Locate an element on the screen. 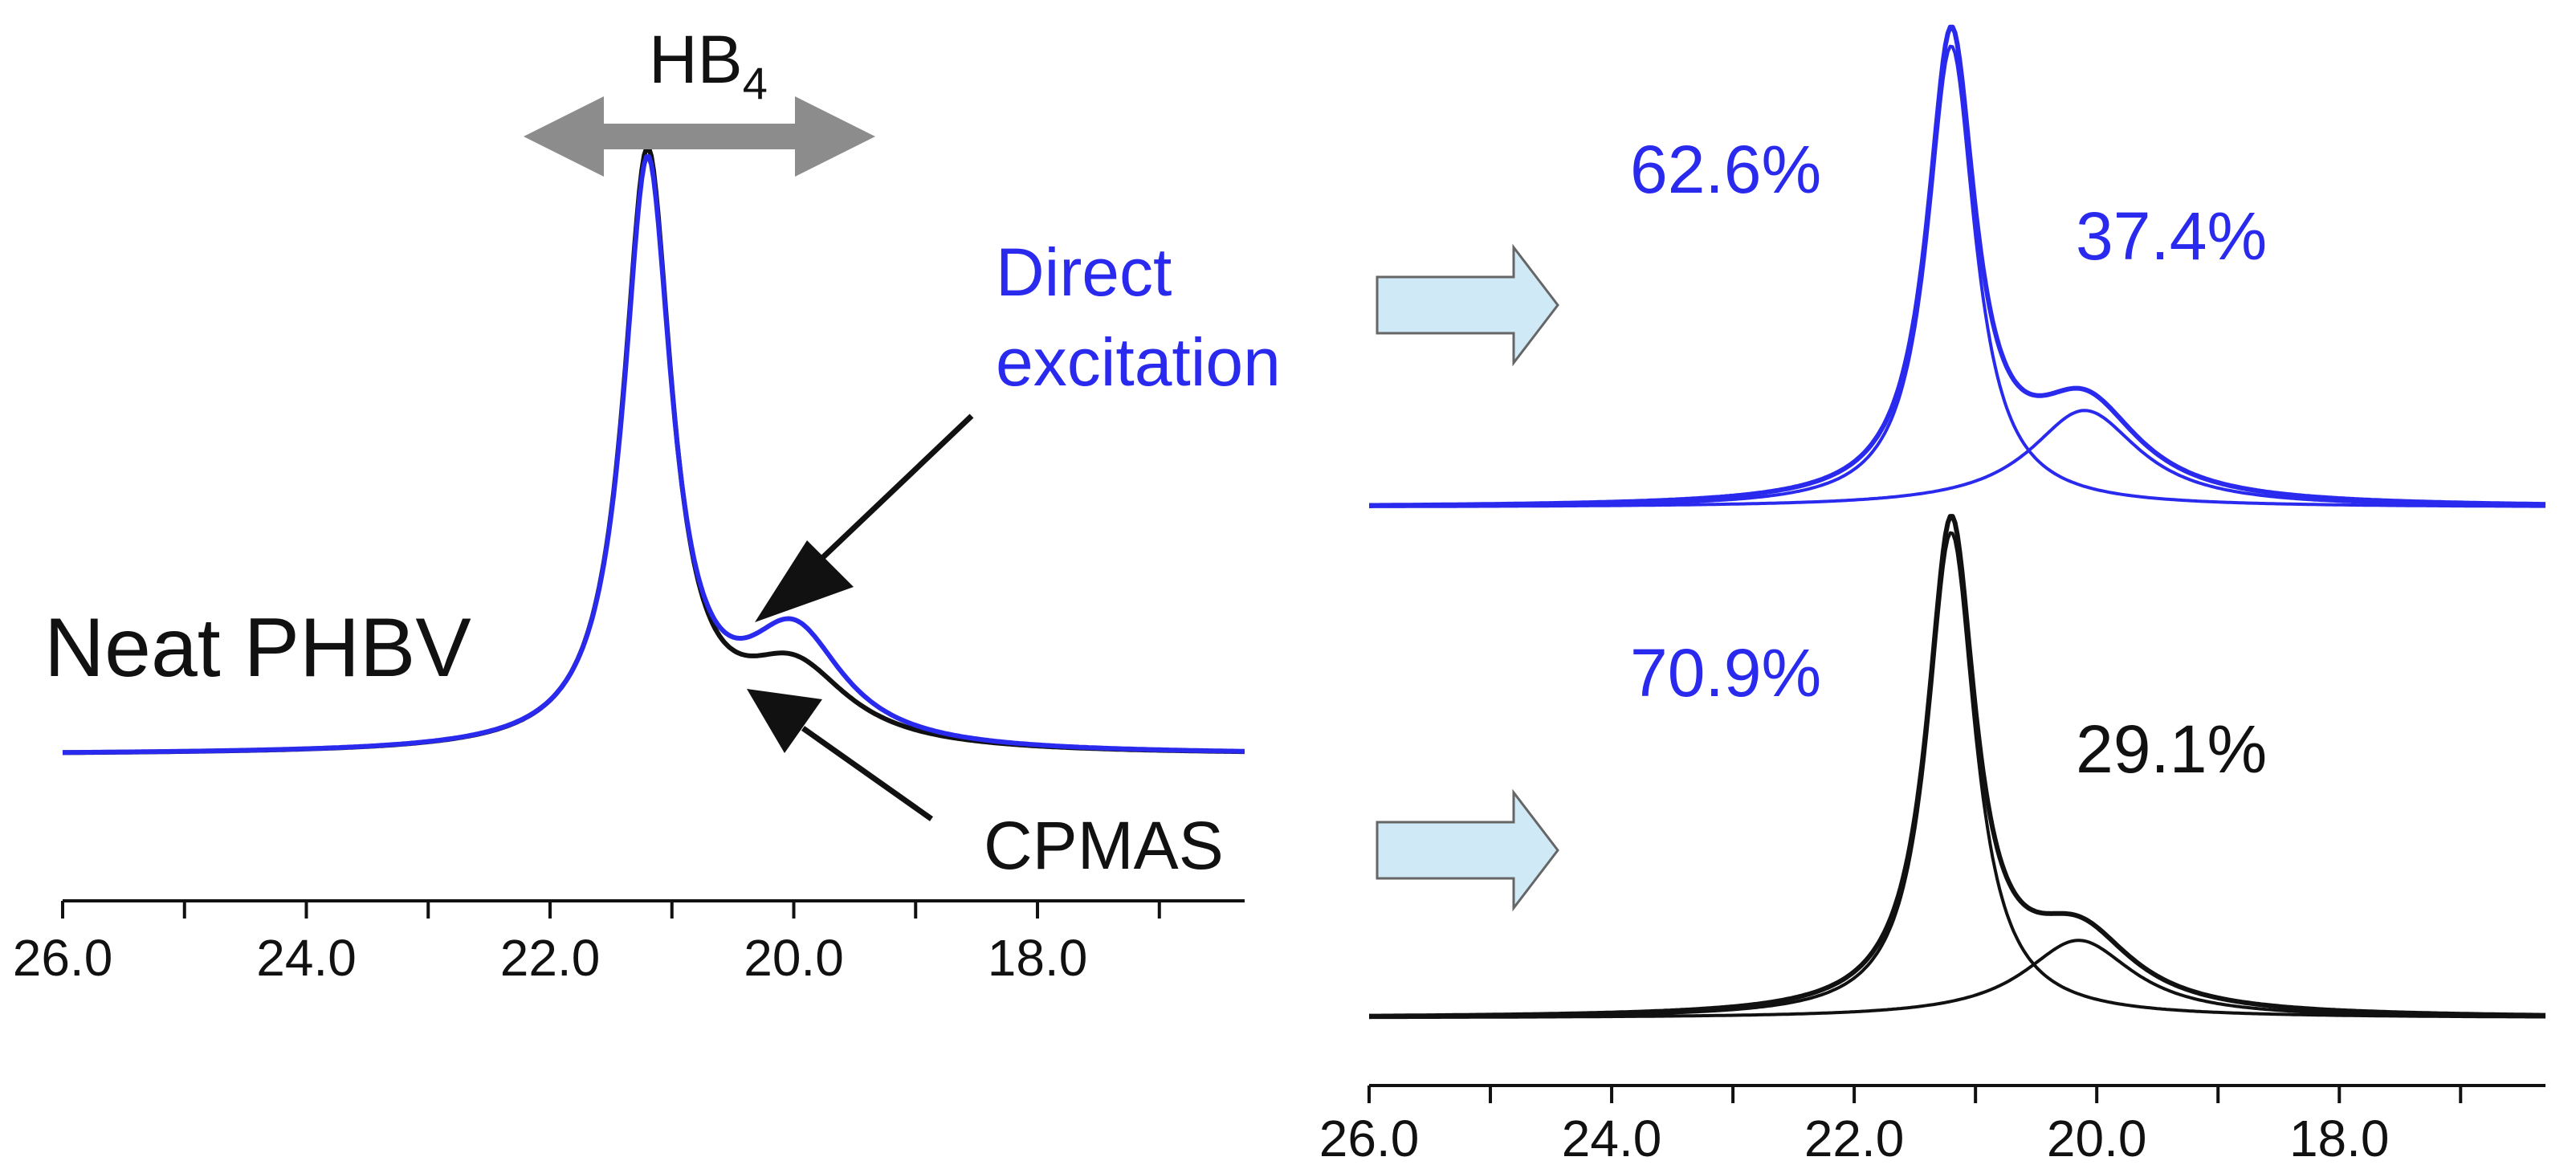 This screenshot has height=1165, width=2576. direct-excitation-arrow is located at coordinates (864, 517).